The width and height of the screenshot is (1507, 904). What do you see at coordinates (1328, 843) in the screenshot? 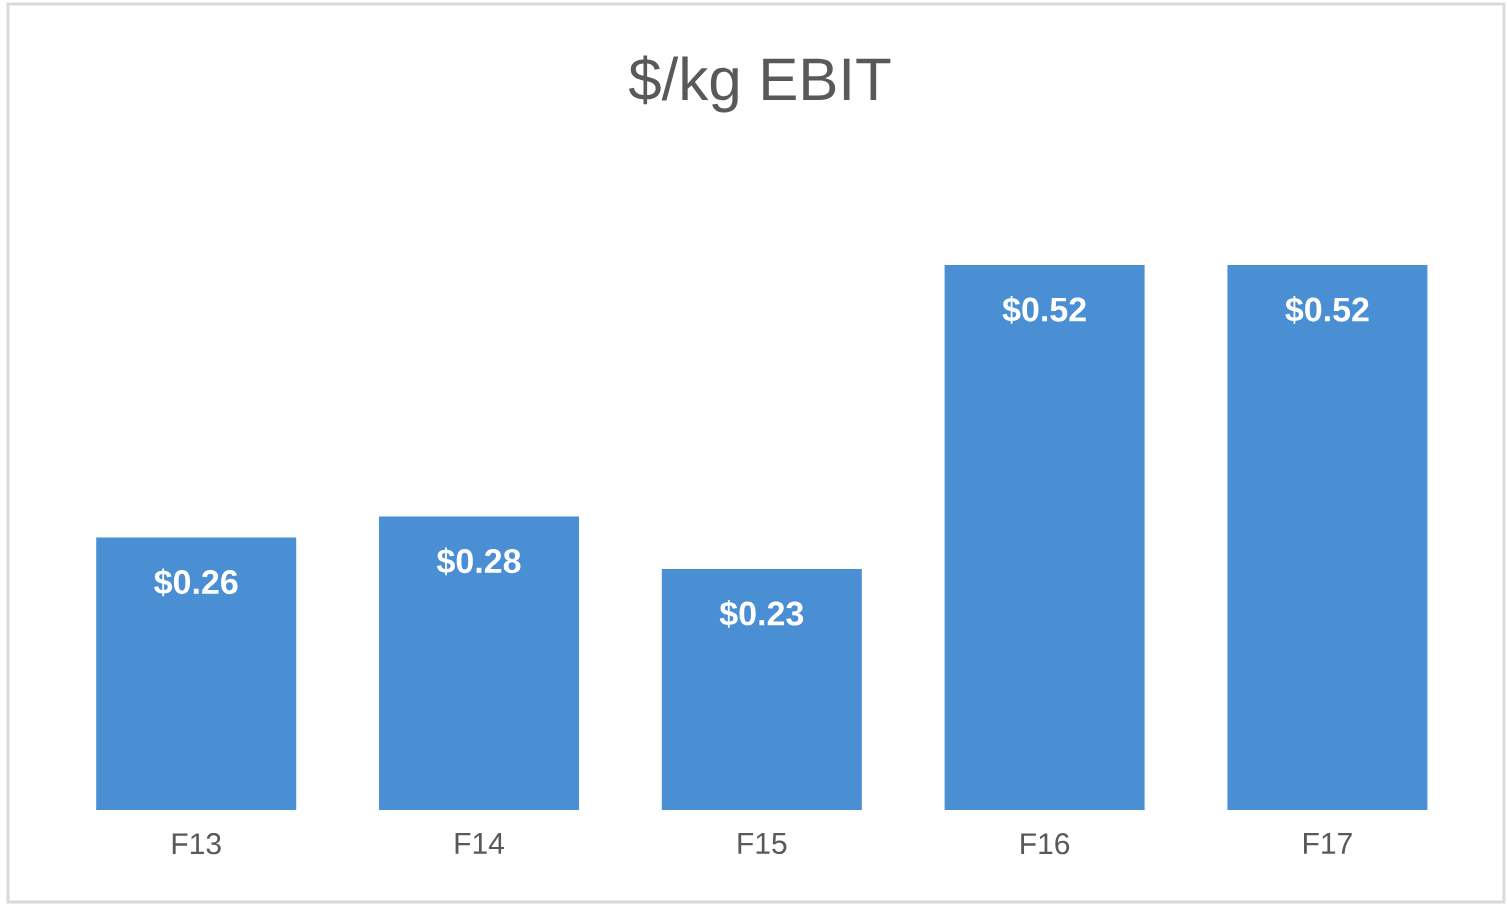
I see `x-tick-label: F17` at bounding box center [1328, 843].